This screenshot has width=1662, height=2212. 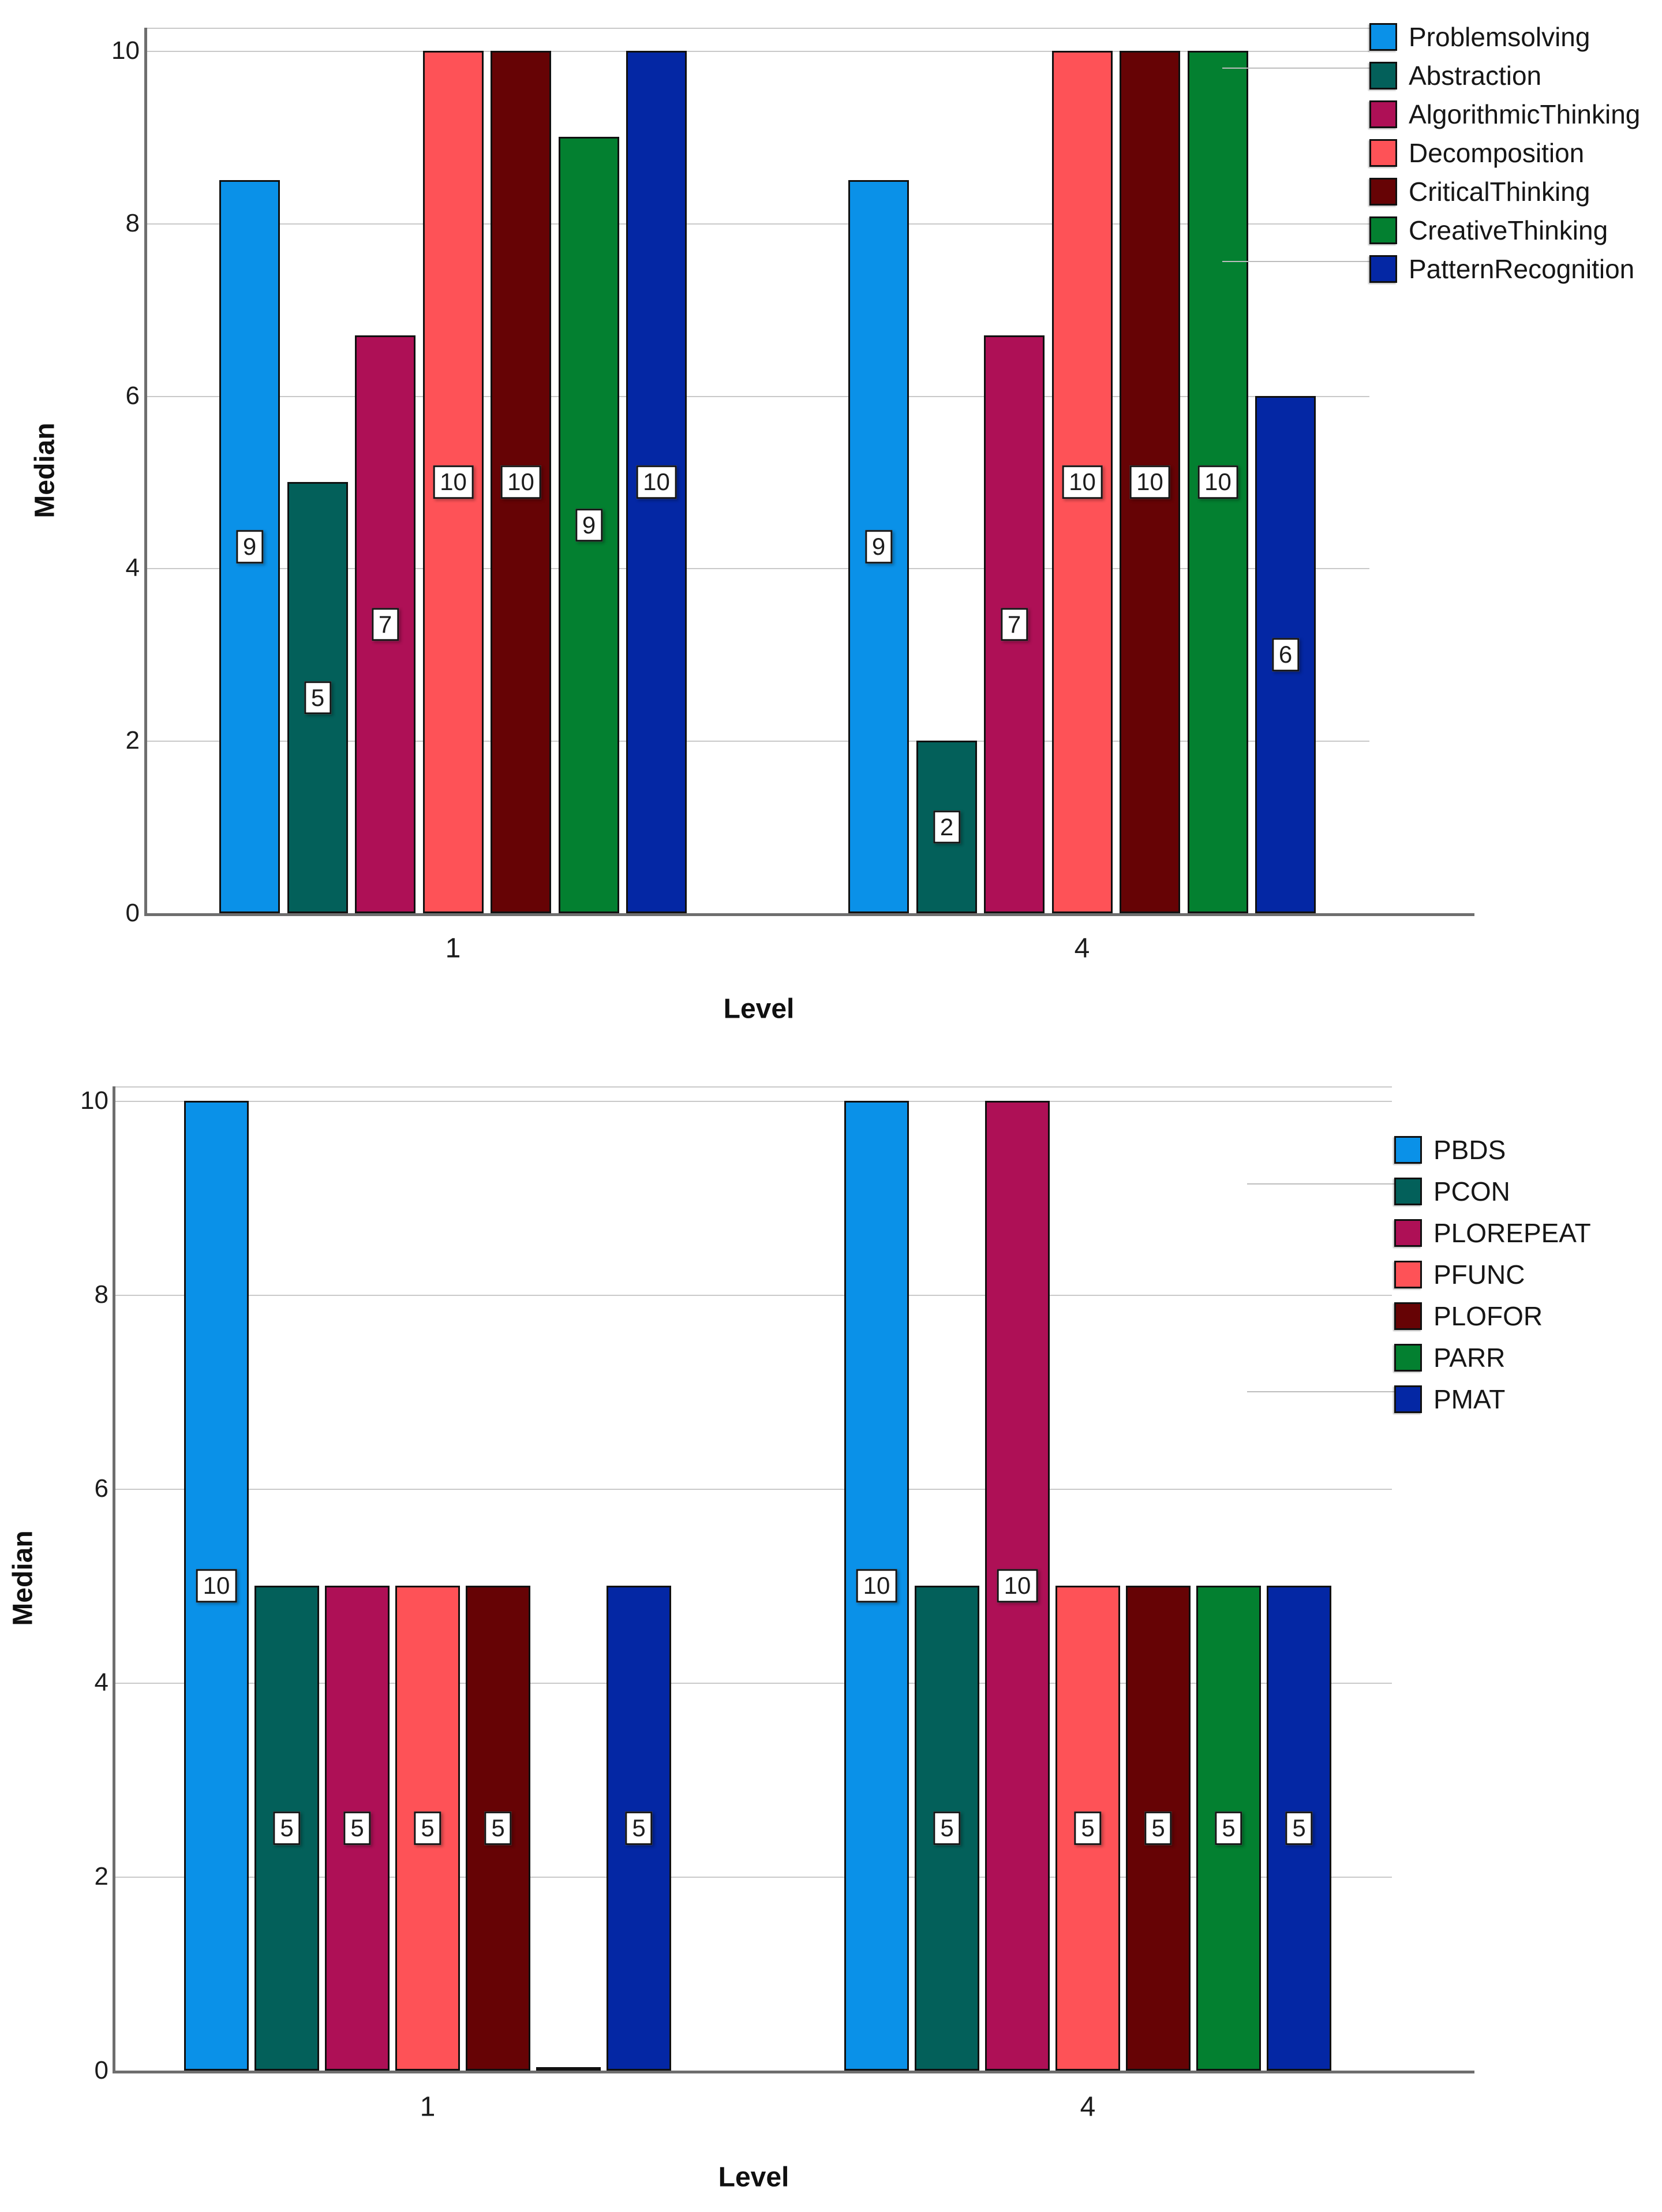 I want to click on legend-swatch-pfunc, so click(x=1408, y=1275).